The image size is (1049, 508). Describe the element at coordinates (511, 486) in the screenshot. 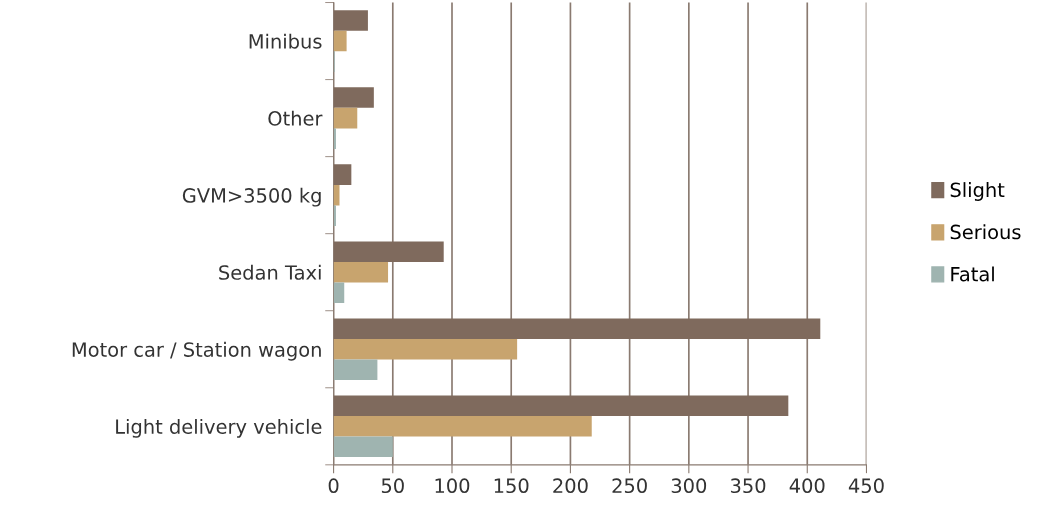

I see `x-tick-label: 150` at that location.